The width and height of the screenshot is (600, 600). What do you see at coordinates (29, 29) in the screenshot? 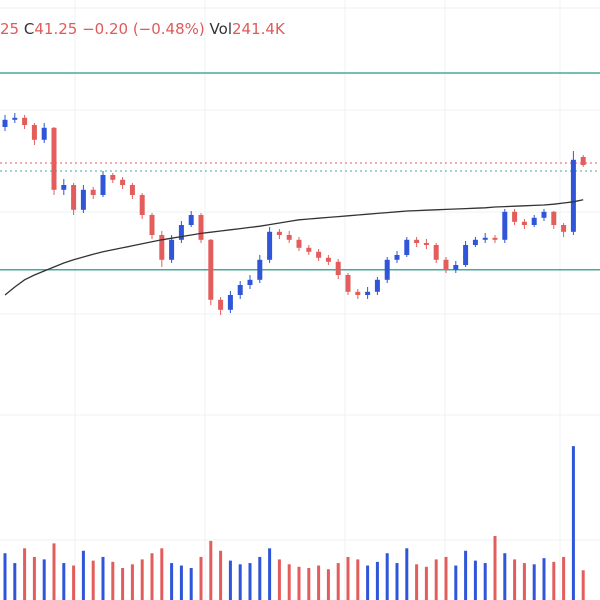
I see `close-label: C` at bounding box center [29, 29].